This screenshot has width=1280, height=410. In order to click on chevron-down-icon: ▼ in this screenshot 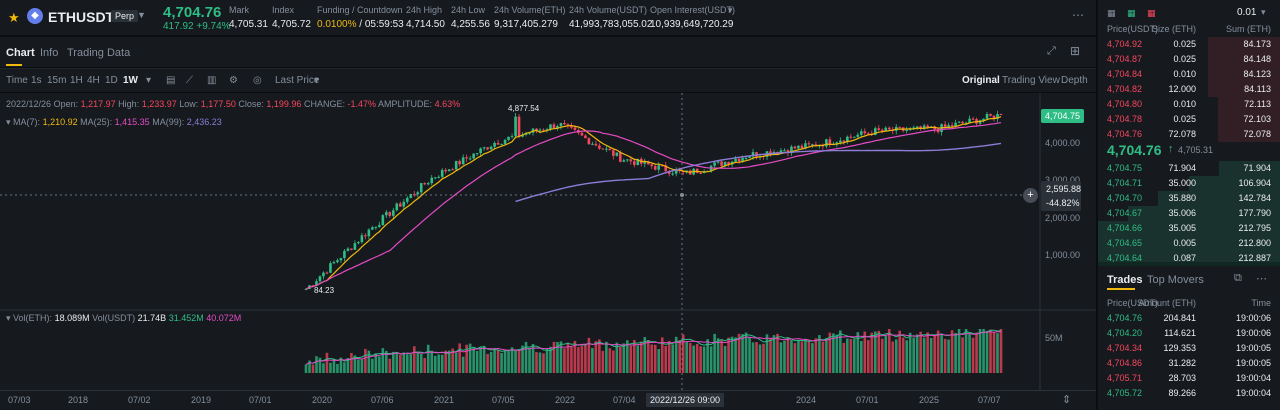, I will do `click(141, 15)`.